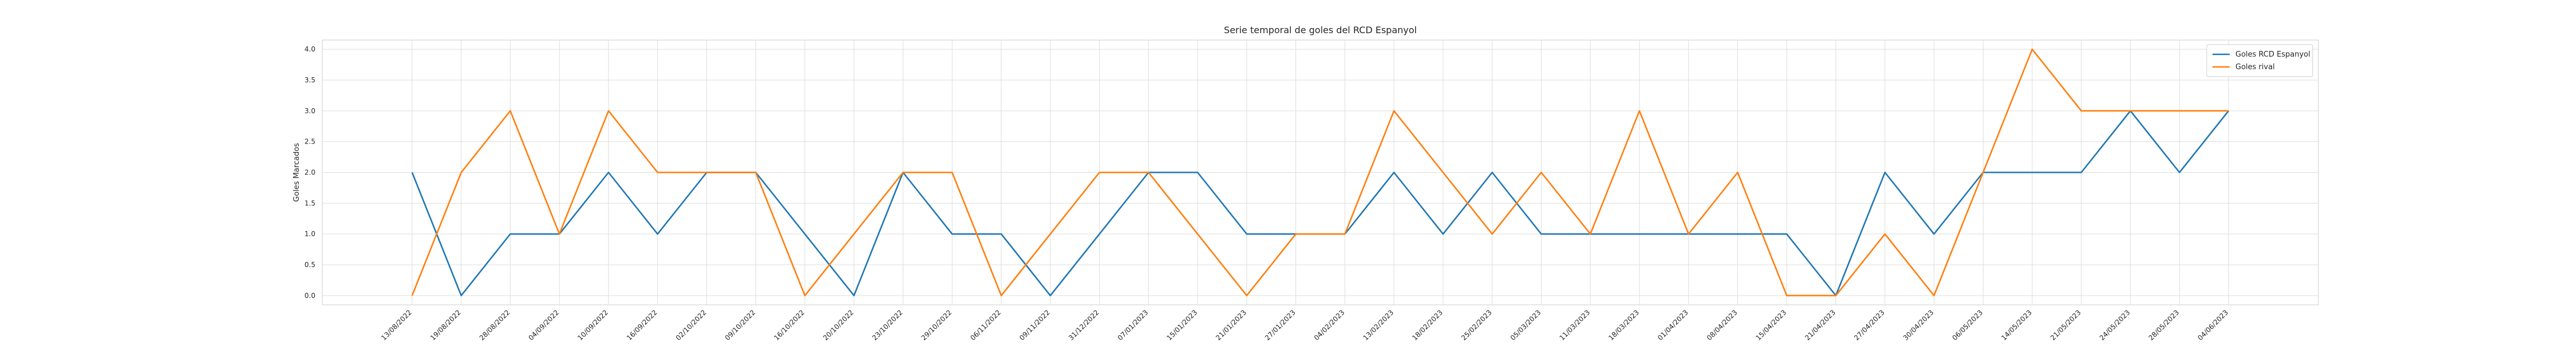  Describe the element at coordinates (1035, 325) in the screenshot. I see `x-tick-label: 09/11/2022` at that location.